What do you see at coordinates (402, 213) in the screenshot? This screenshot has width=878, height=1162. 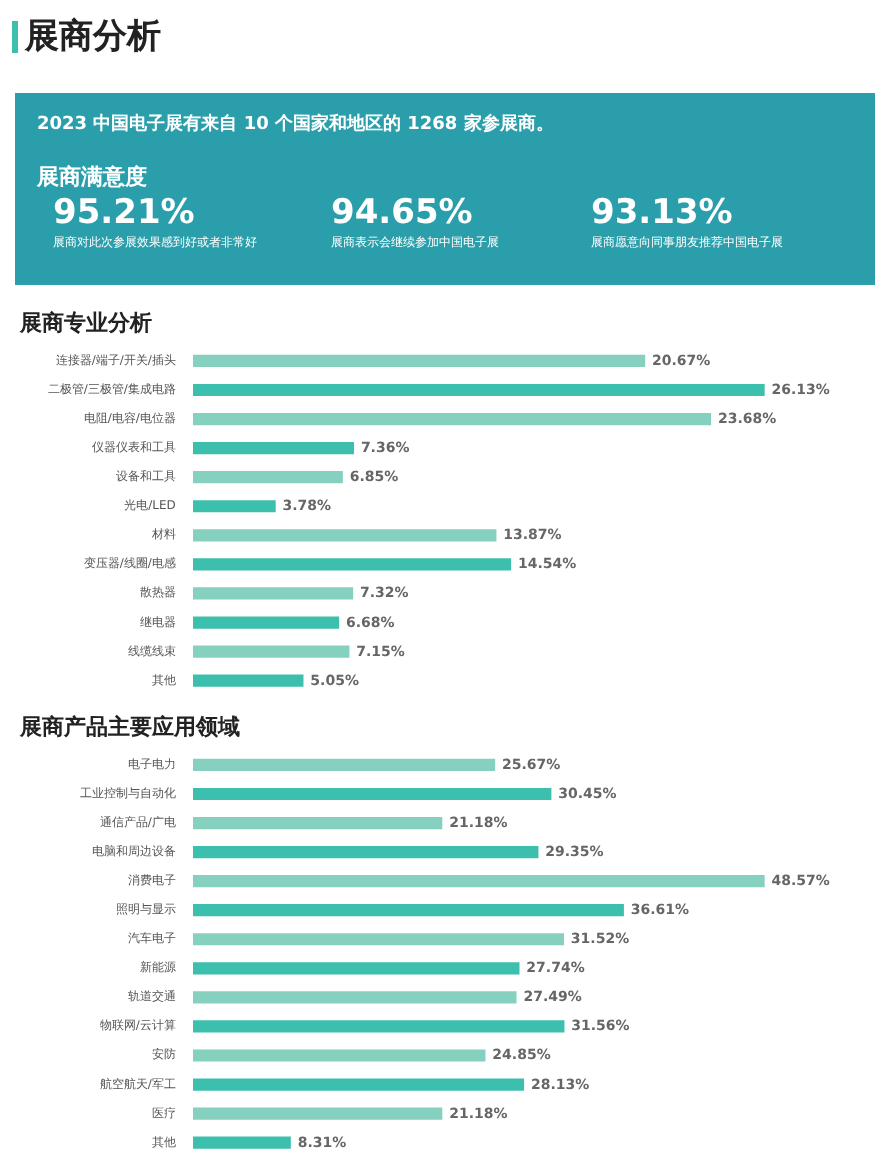 I see `text: 94.65%` at bounding box center [402, 213].